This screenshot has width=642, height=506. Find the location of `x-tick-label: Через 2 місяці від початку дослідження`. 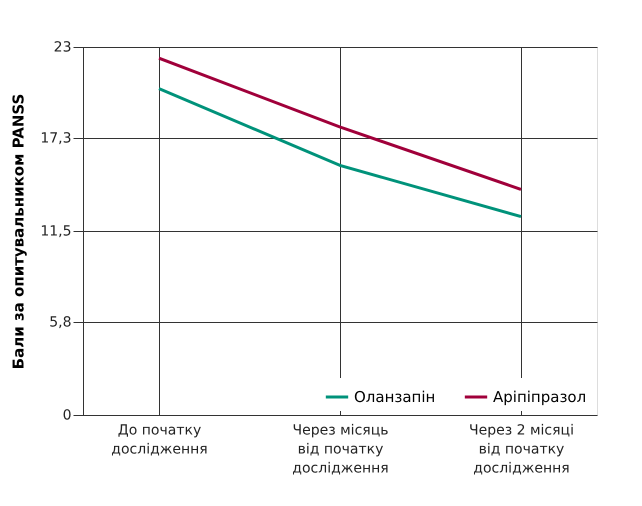

x-tick-label: Через 2 місяці від початку дослідження is located at coordinates (521, 449).